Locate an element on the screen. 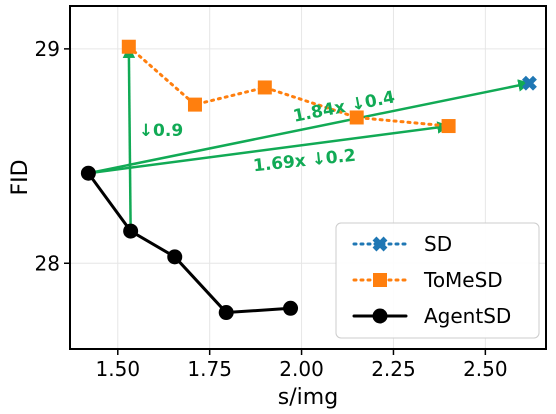  series-agentsd is located at coordinates (189, 243).